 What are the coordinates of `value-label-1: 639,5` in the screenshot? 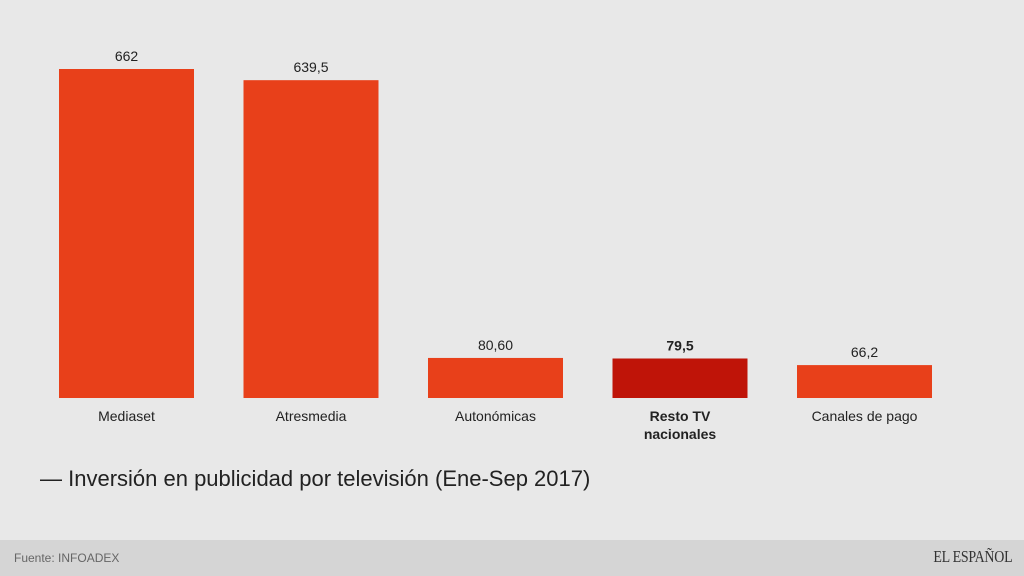 It's located at (310, 67).